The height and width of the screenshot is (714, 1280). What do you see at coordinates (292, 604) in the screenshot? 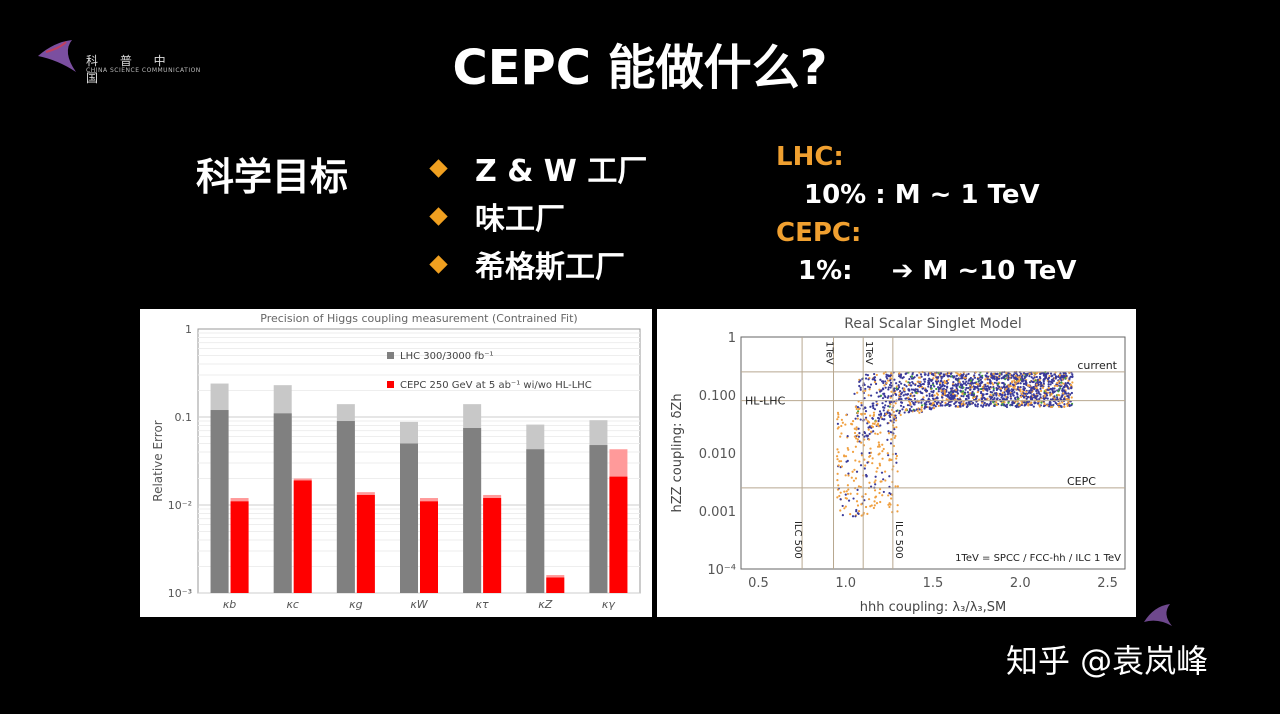
I see `x-tick-label: κc` at bounding box center [292, 604].